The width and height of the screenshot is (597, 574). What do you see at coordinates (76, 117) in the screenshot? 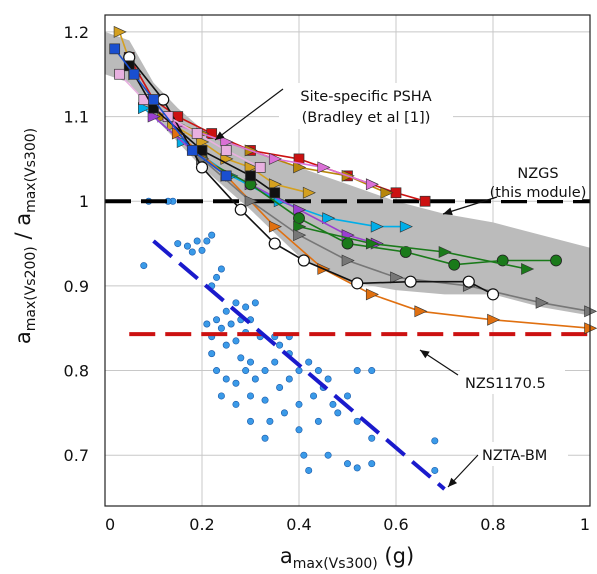
I see `y-tick-label: 1.1` at bounding box center [76, 117].